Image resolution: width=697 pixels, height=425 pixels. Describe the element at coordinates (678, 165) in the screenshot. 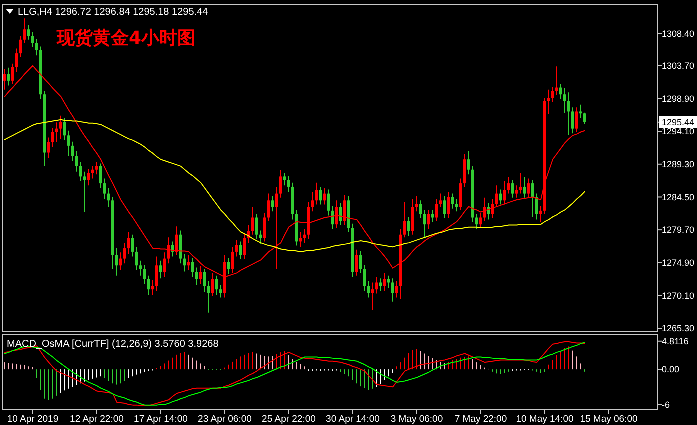

I see `y-tick-label: 1289.30` at that location.